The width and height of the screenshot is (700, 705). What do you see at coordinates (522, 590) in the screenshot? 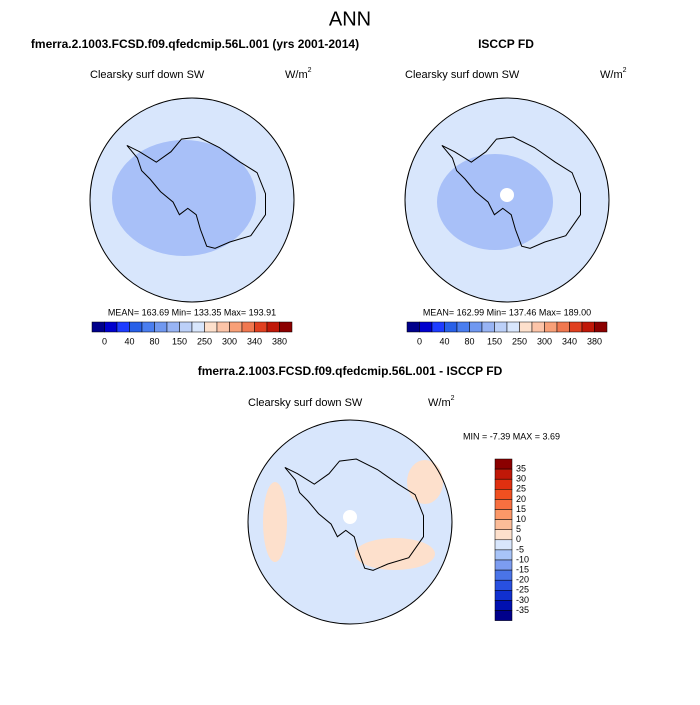
I see `colorbar-label: -25` at bounding box center [522, 590].